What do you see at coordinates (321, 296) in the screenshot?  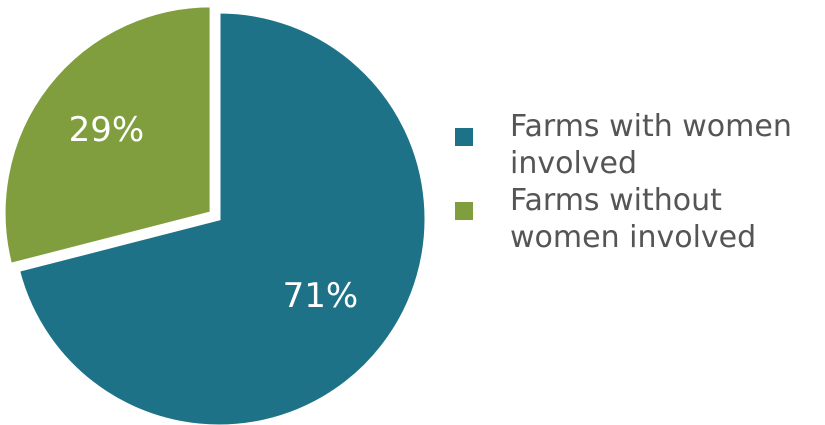 I see `pie-label-with-women: 71%` at bounding box center [321, 296].